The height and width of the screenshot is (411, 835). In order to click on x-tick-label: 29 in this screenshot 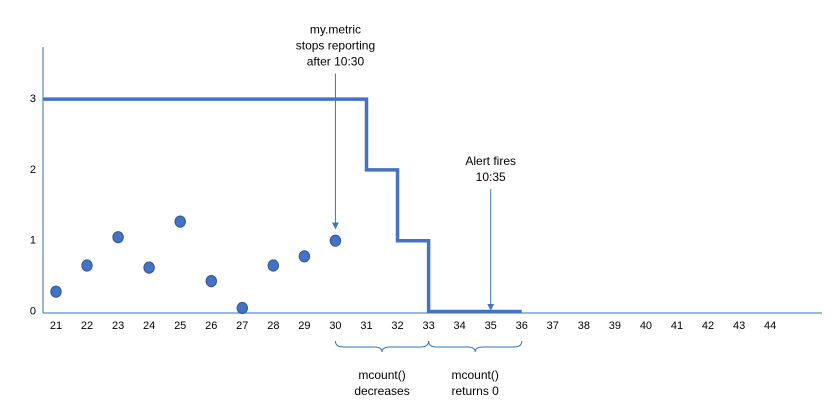, I will do `click(304, 326)`.